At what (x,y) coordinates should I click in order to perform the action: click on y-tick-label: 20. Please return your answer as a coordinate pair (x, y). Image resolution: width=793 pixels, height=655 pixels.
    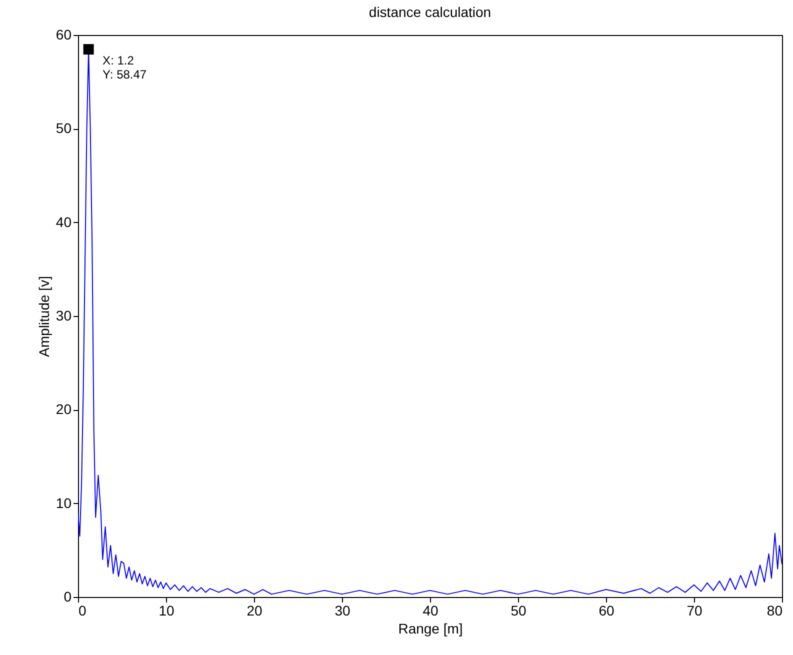
    Looking at the image, I should click on (64, 409).